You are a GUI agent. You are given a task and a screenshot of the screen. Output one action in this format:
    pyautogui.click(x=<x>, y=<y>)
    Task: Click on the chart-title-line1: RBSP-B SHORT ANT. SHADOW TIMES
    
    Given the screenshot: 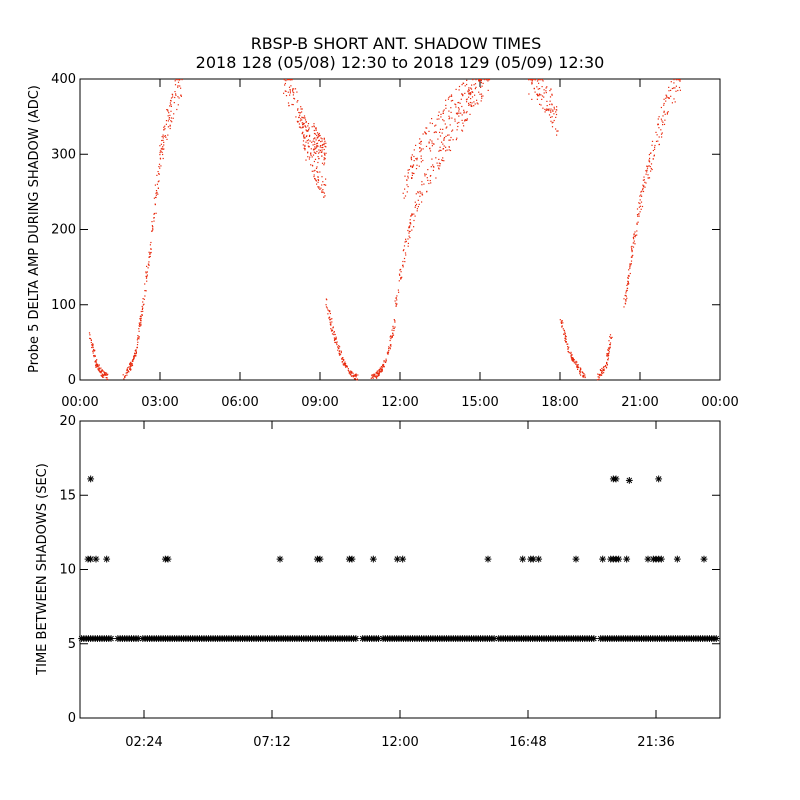 What is the action you would take?
    pyautogui.click(x=396, y=43)
    